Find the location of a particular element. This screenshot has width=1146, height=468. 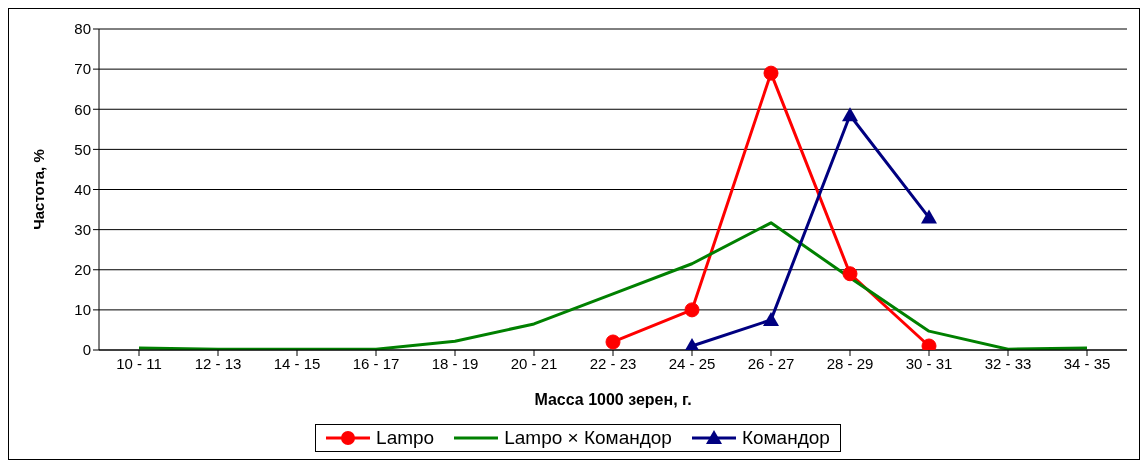

x-tick-label: 32 - 33 is located at coordinates (1008, 363).